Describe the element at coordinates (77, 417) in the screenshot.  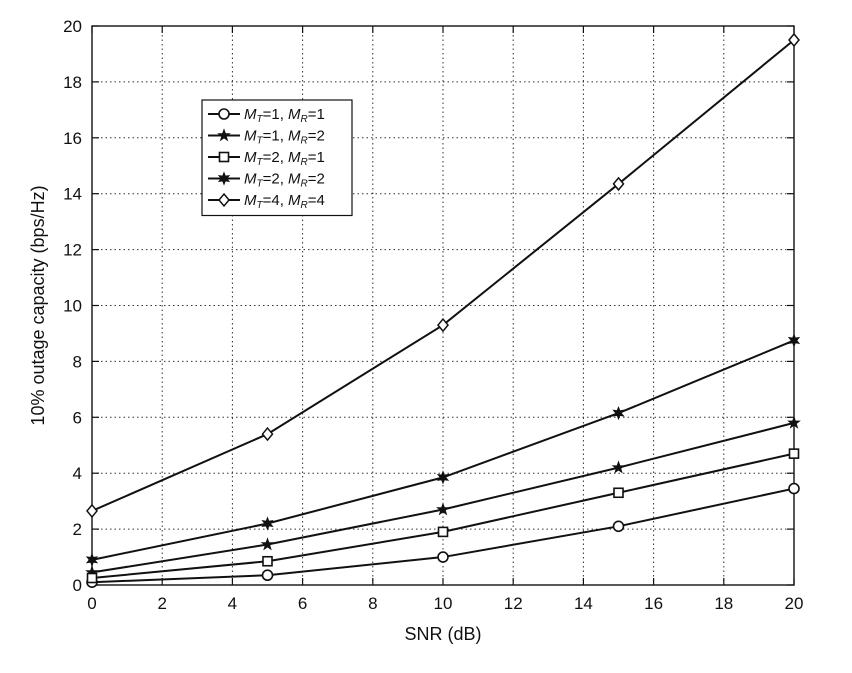
I see `y-tick-label: 6` at that location.